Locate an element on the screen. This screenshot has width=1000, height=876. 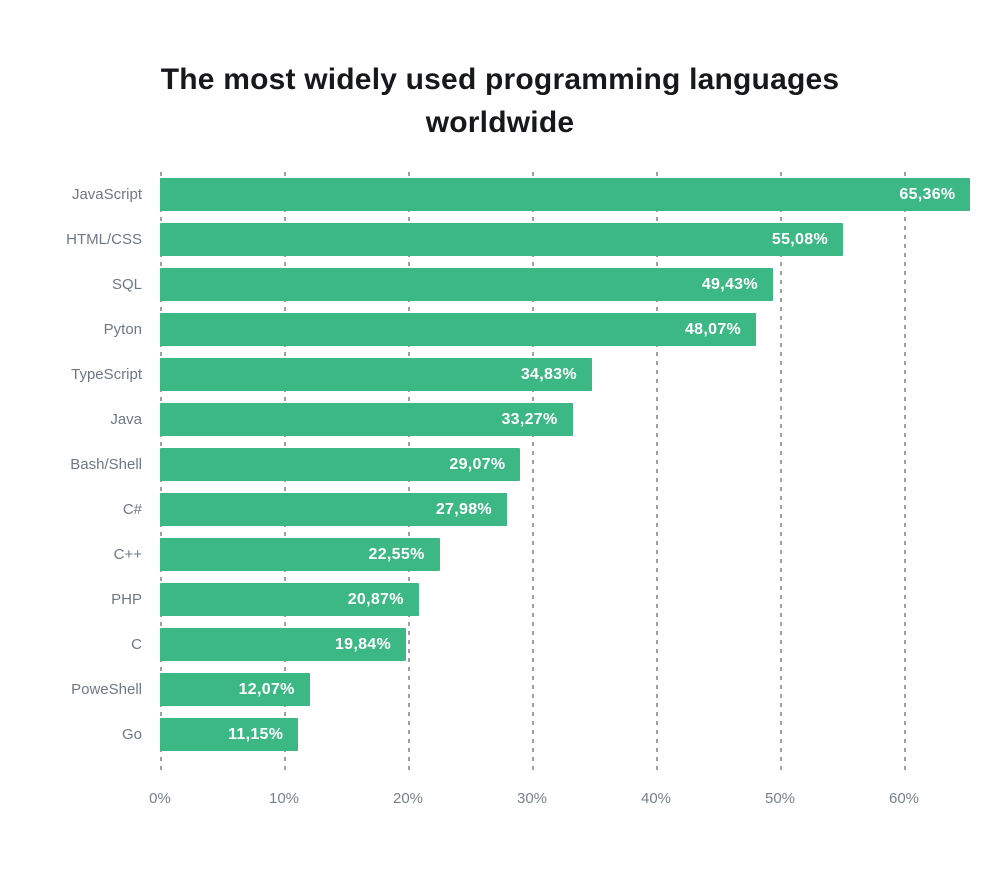
category-label: Go is located at coordinates (131, 734).